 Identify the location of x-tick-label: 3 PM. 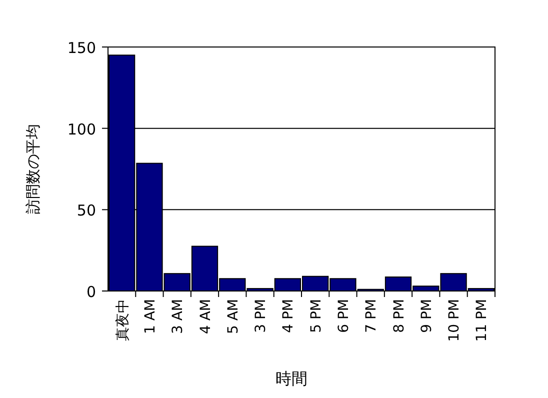
(261, 316).